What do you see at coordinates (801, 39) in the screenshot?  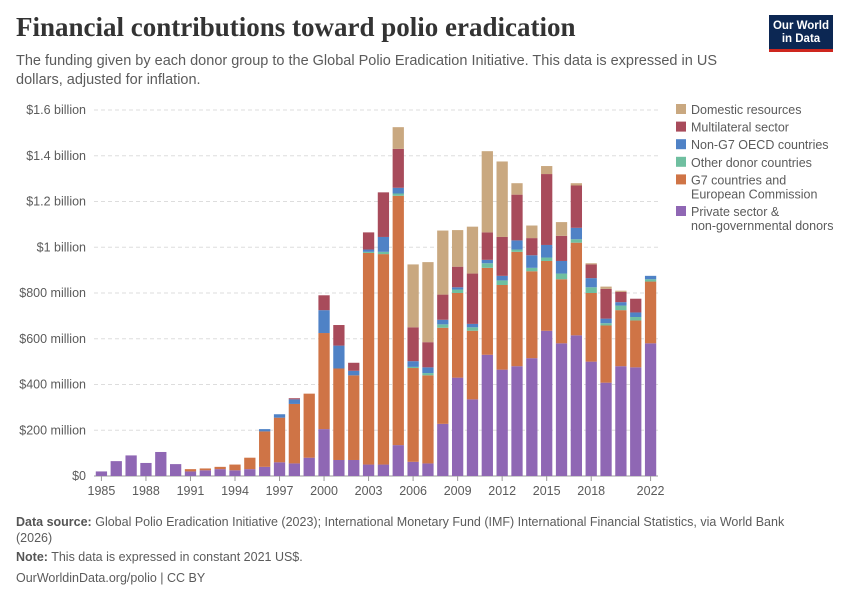 I see `logo-line-2: in Data` at bounding box center [801, 39].